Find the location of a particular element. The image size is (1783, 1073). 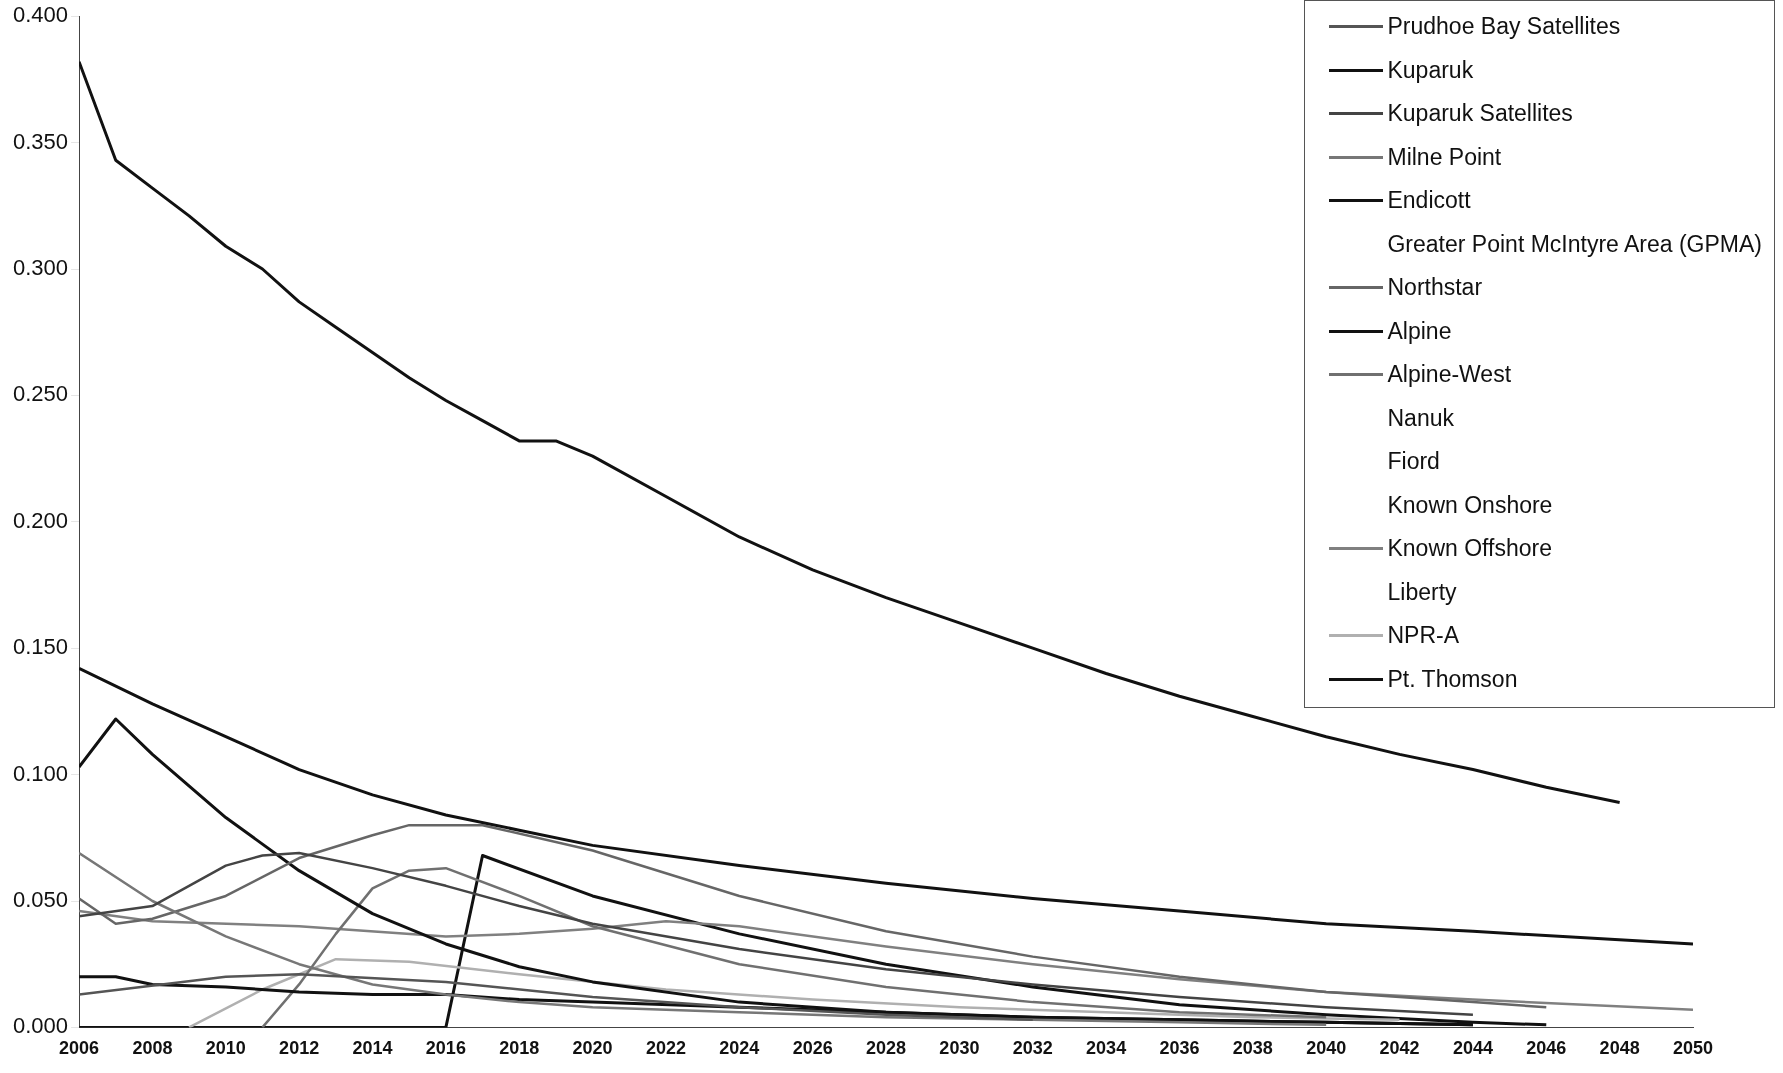

text: Nanuk is located at coordinates (1420, 418).